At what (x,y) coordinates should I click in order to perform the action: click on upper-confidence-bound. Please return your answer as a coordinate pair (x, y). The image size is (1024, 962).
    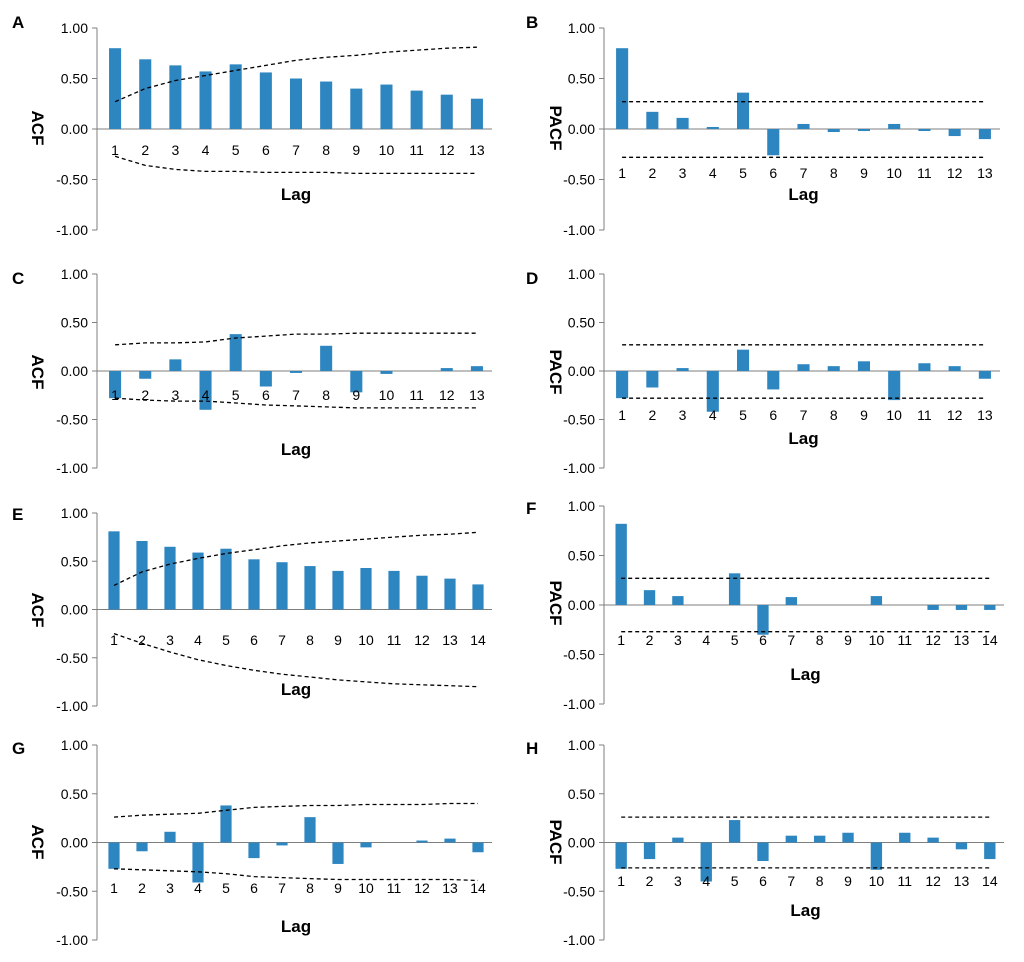
    Looking at the image, I should click on (295, 74).